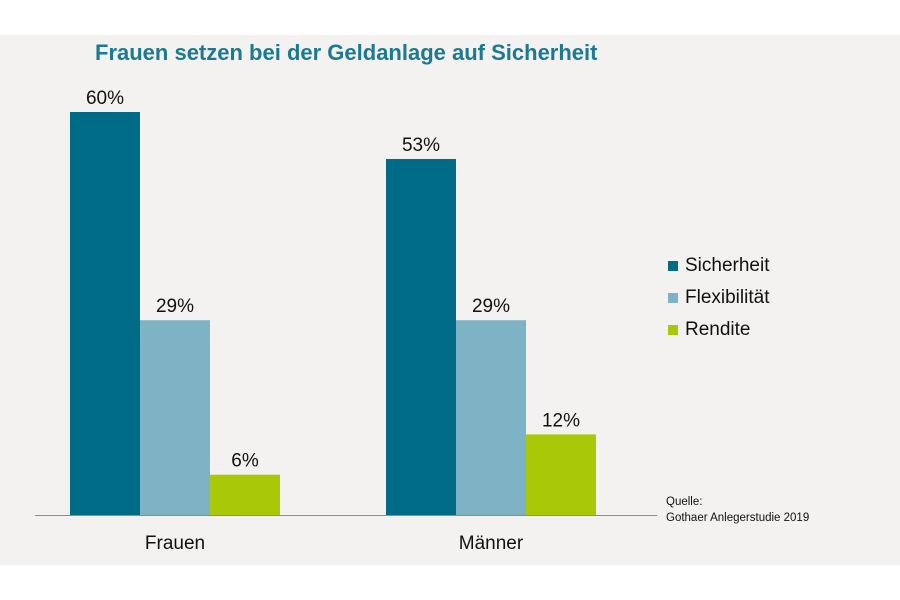 Image resolution: width=900 pixels, height=600 pixels. I want to click on legend: Sicherheit Flexibilität Rendite, so click(719, 298).